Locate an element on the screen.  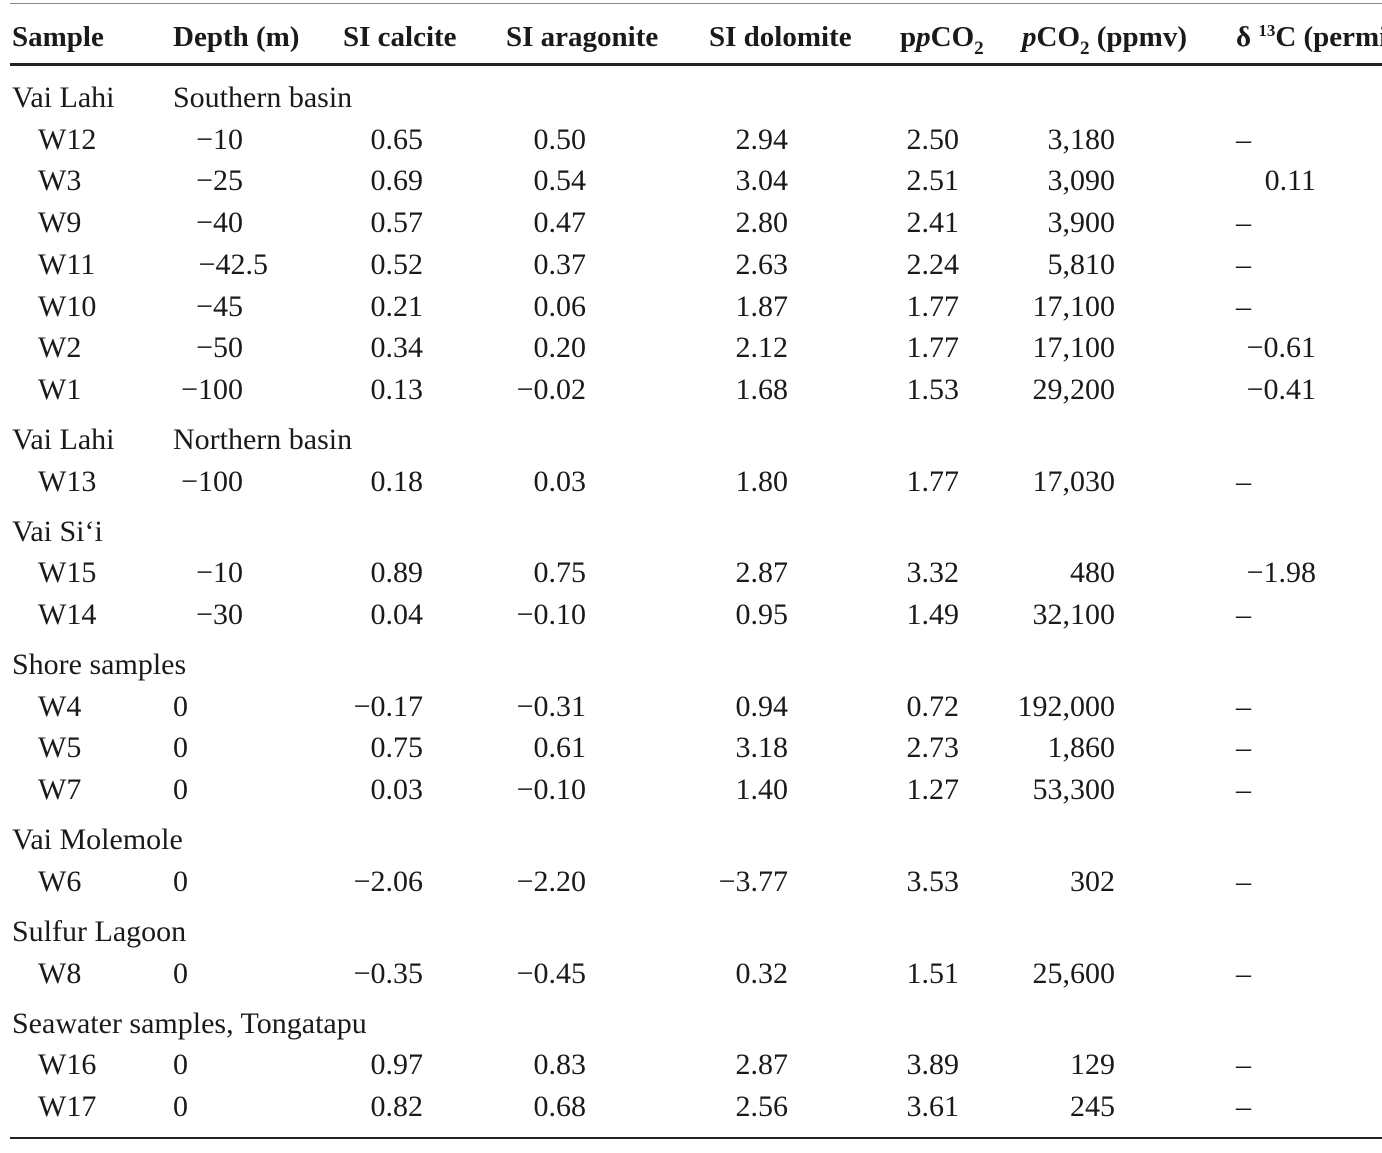
table-cell: 480 is located at coordinates (1092, 573).